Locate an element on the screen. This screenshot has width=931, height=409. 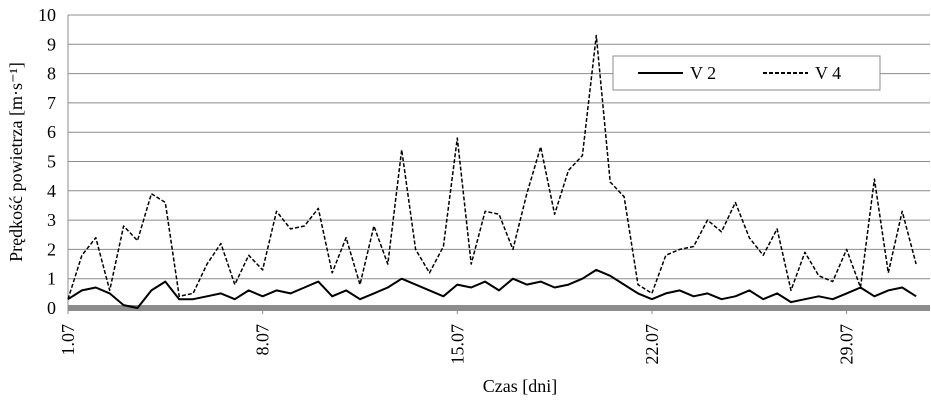
legend-label: V 4 is located at coordinates (828, 73).